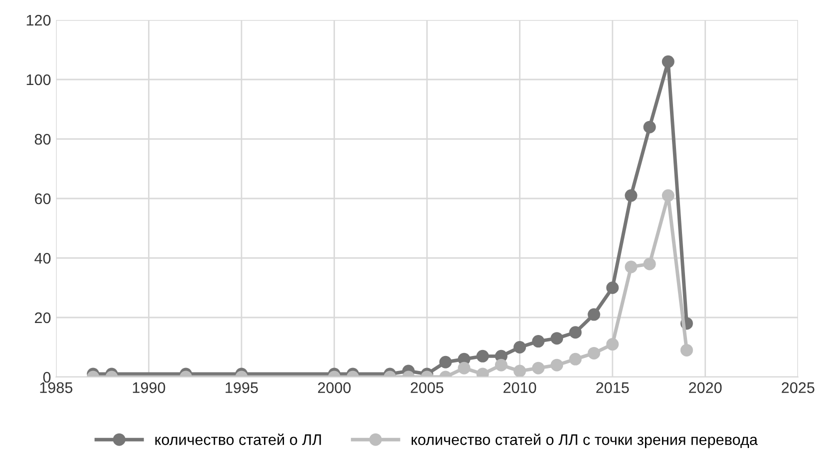 The image size is (835, 457). What do you see at coordinates (585, 441) in the screenshot?
I see `legend-label: количество статей о ЛЛ с точки зрения перевода` at bounding box center [585, 441].